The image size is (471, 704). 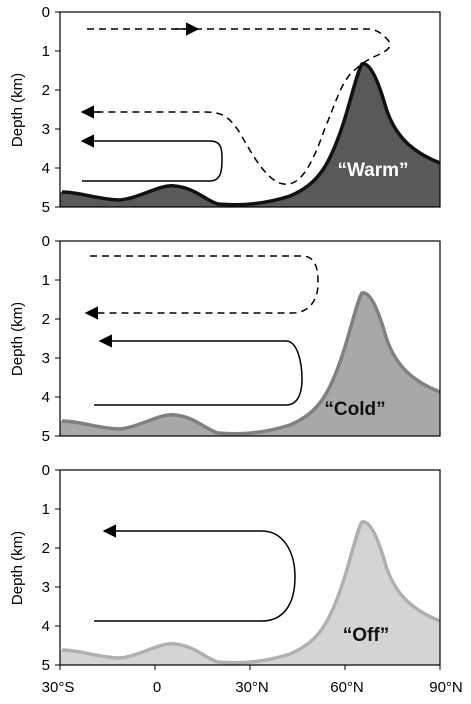 I want to click on x-tick-label: 60°N, so click(x=347, y=687).